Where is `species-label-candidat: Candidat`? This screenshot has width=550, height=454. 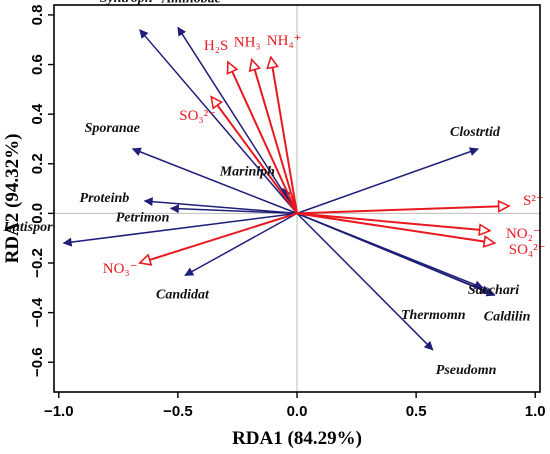
species-label-candidat: Candidat is located at coordinates (183, 294).